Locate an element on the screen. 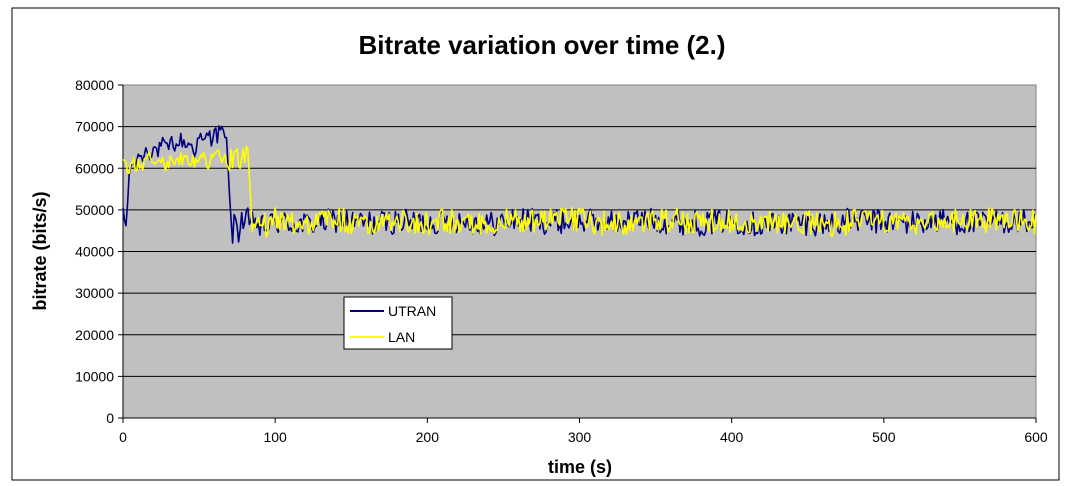  y-tick-label: 80000 is located at coordinates (94, 85).